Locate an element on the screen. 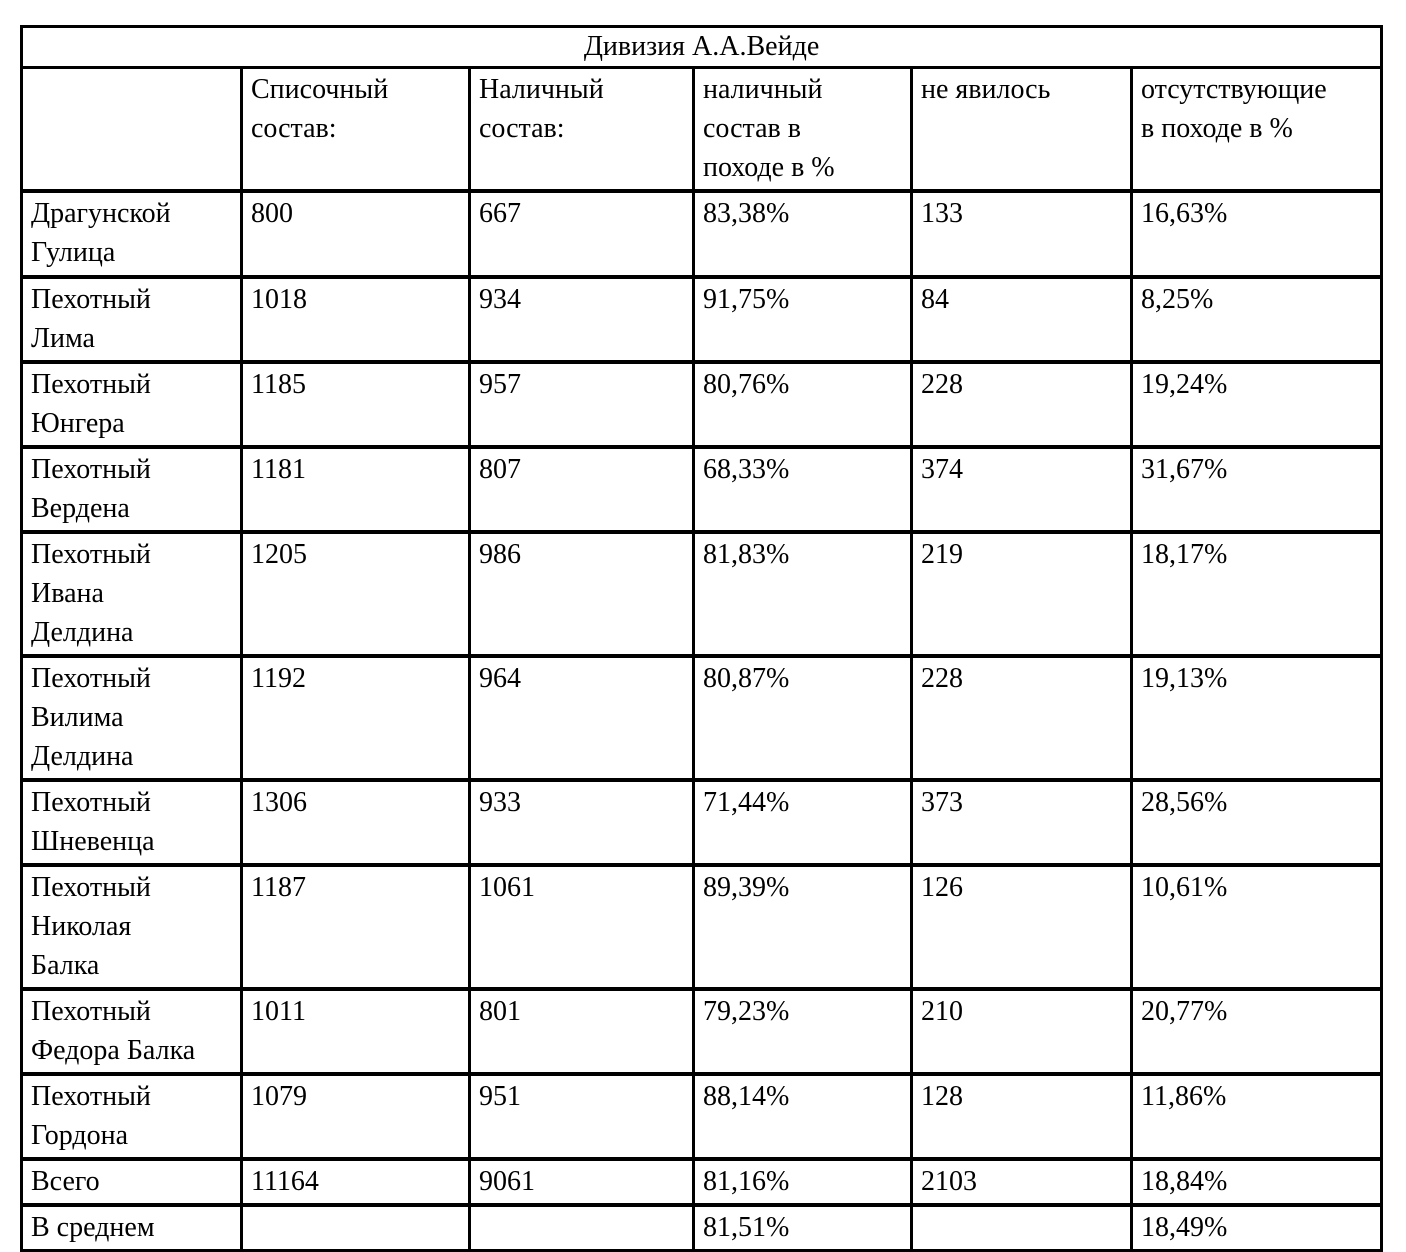  column-header-no-show: не явилось is located at coordinates (1021, 129).